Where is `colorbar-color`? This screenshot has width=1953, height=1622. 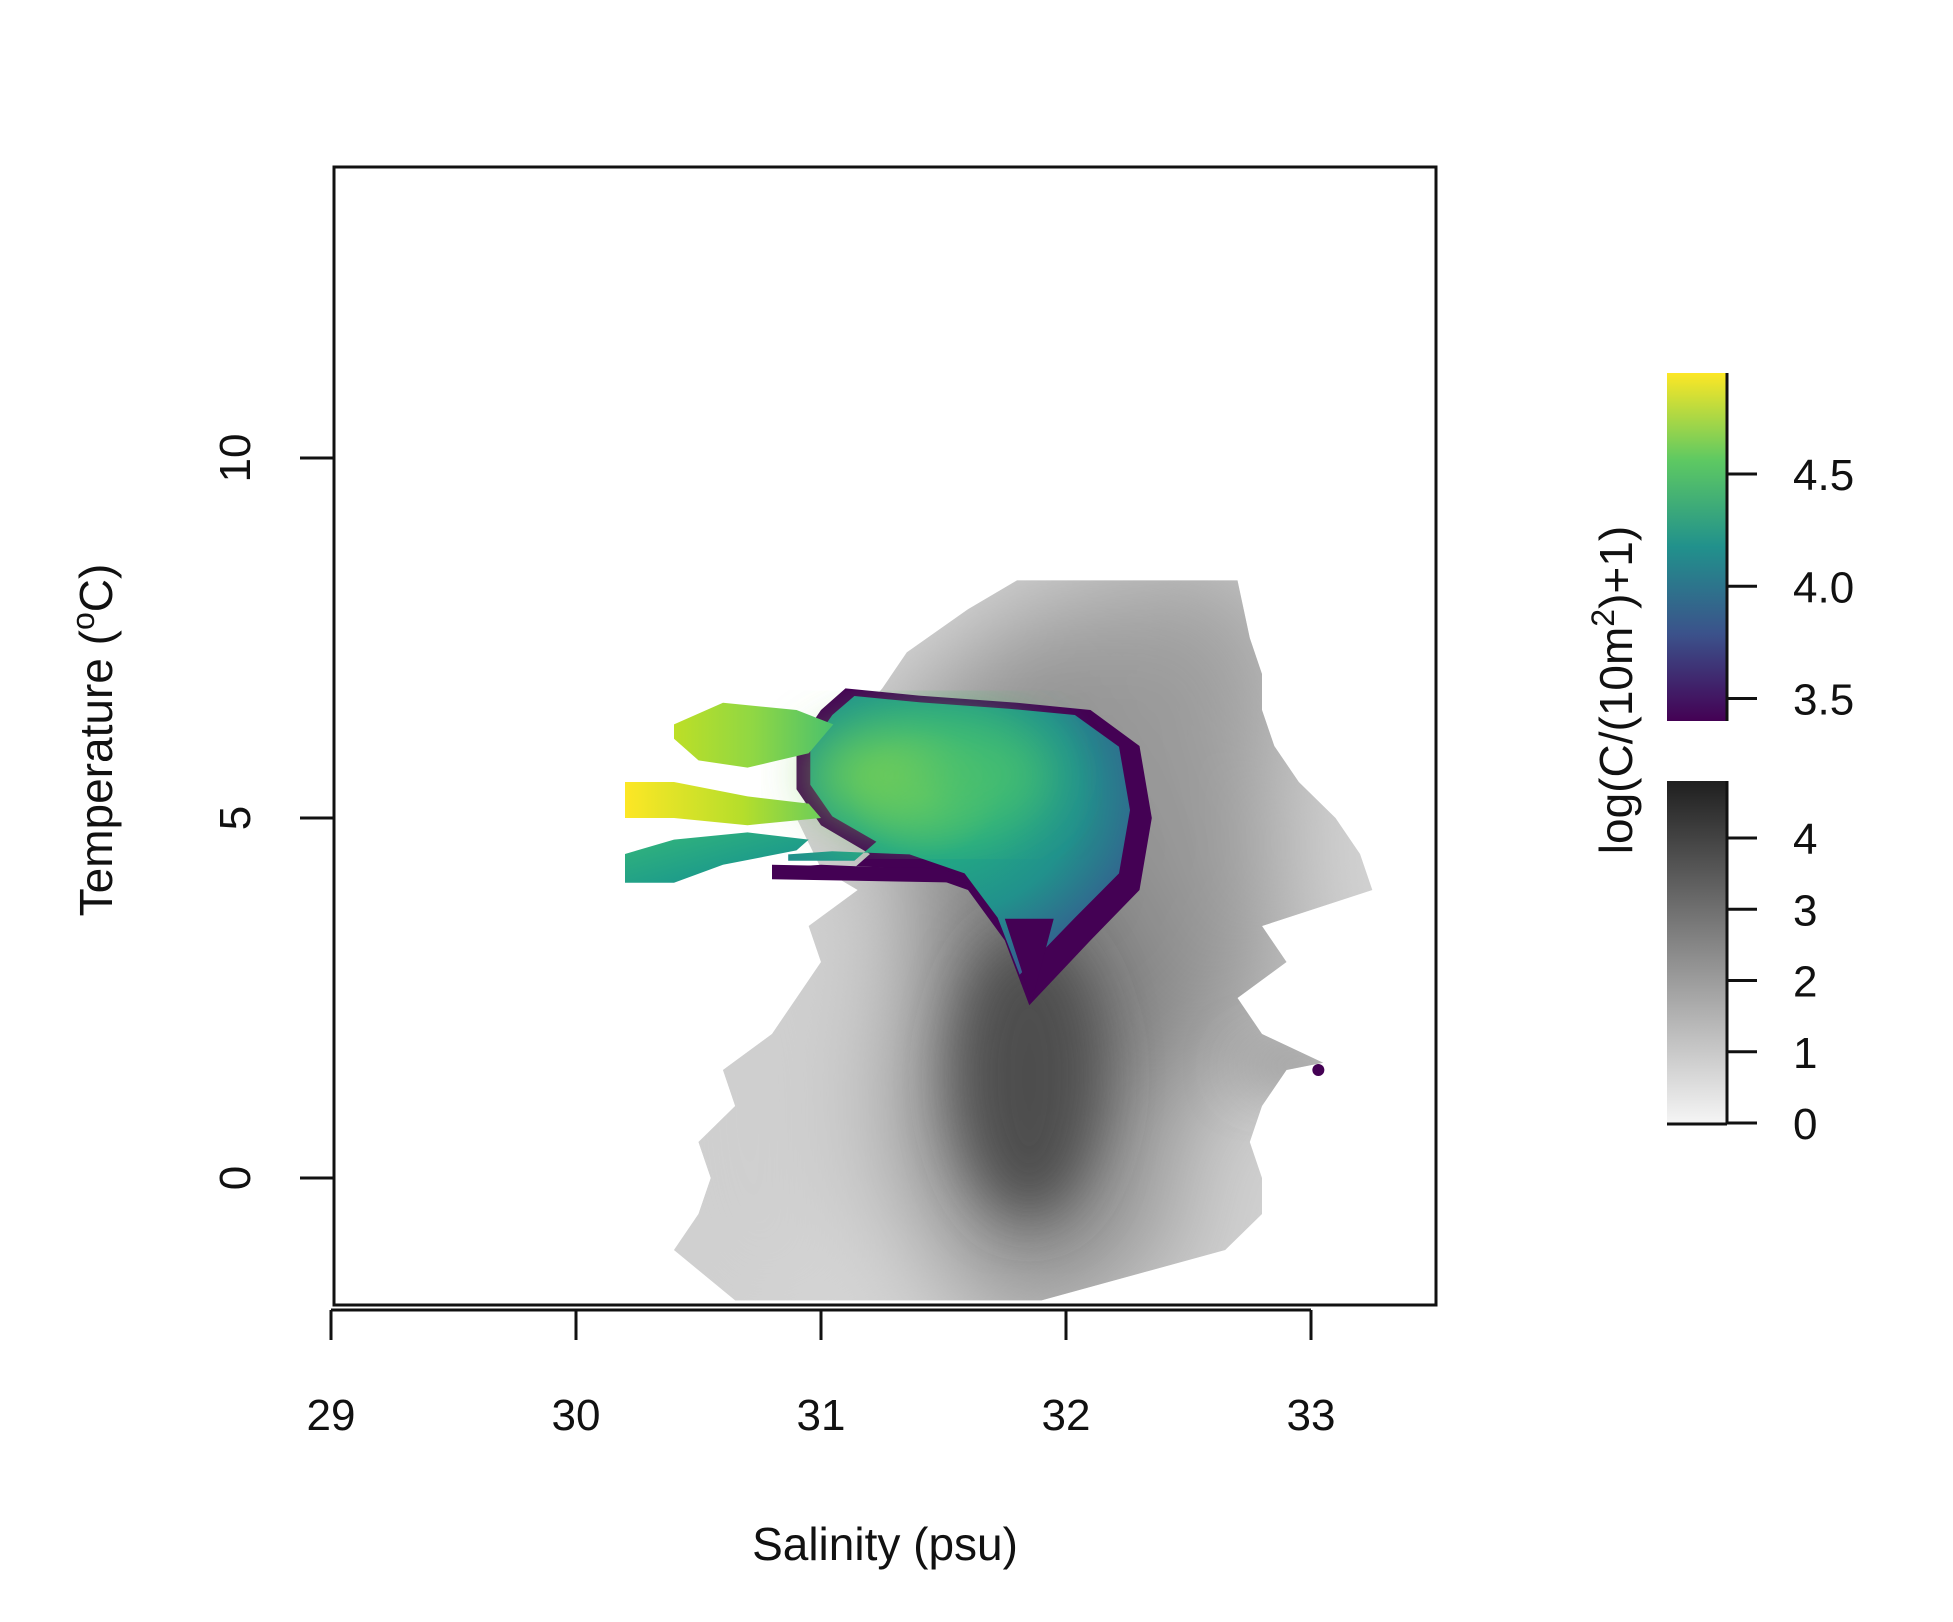
colorbar-color is located at coordinates (1697, 547).